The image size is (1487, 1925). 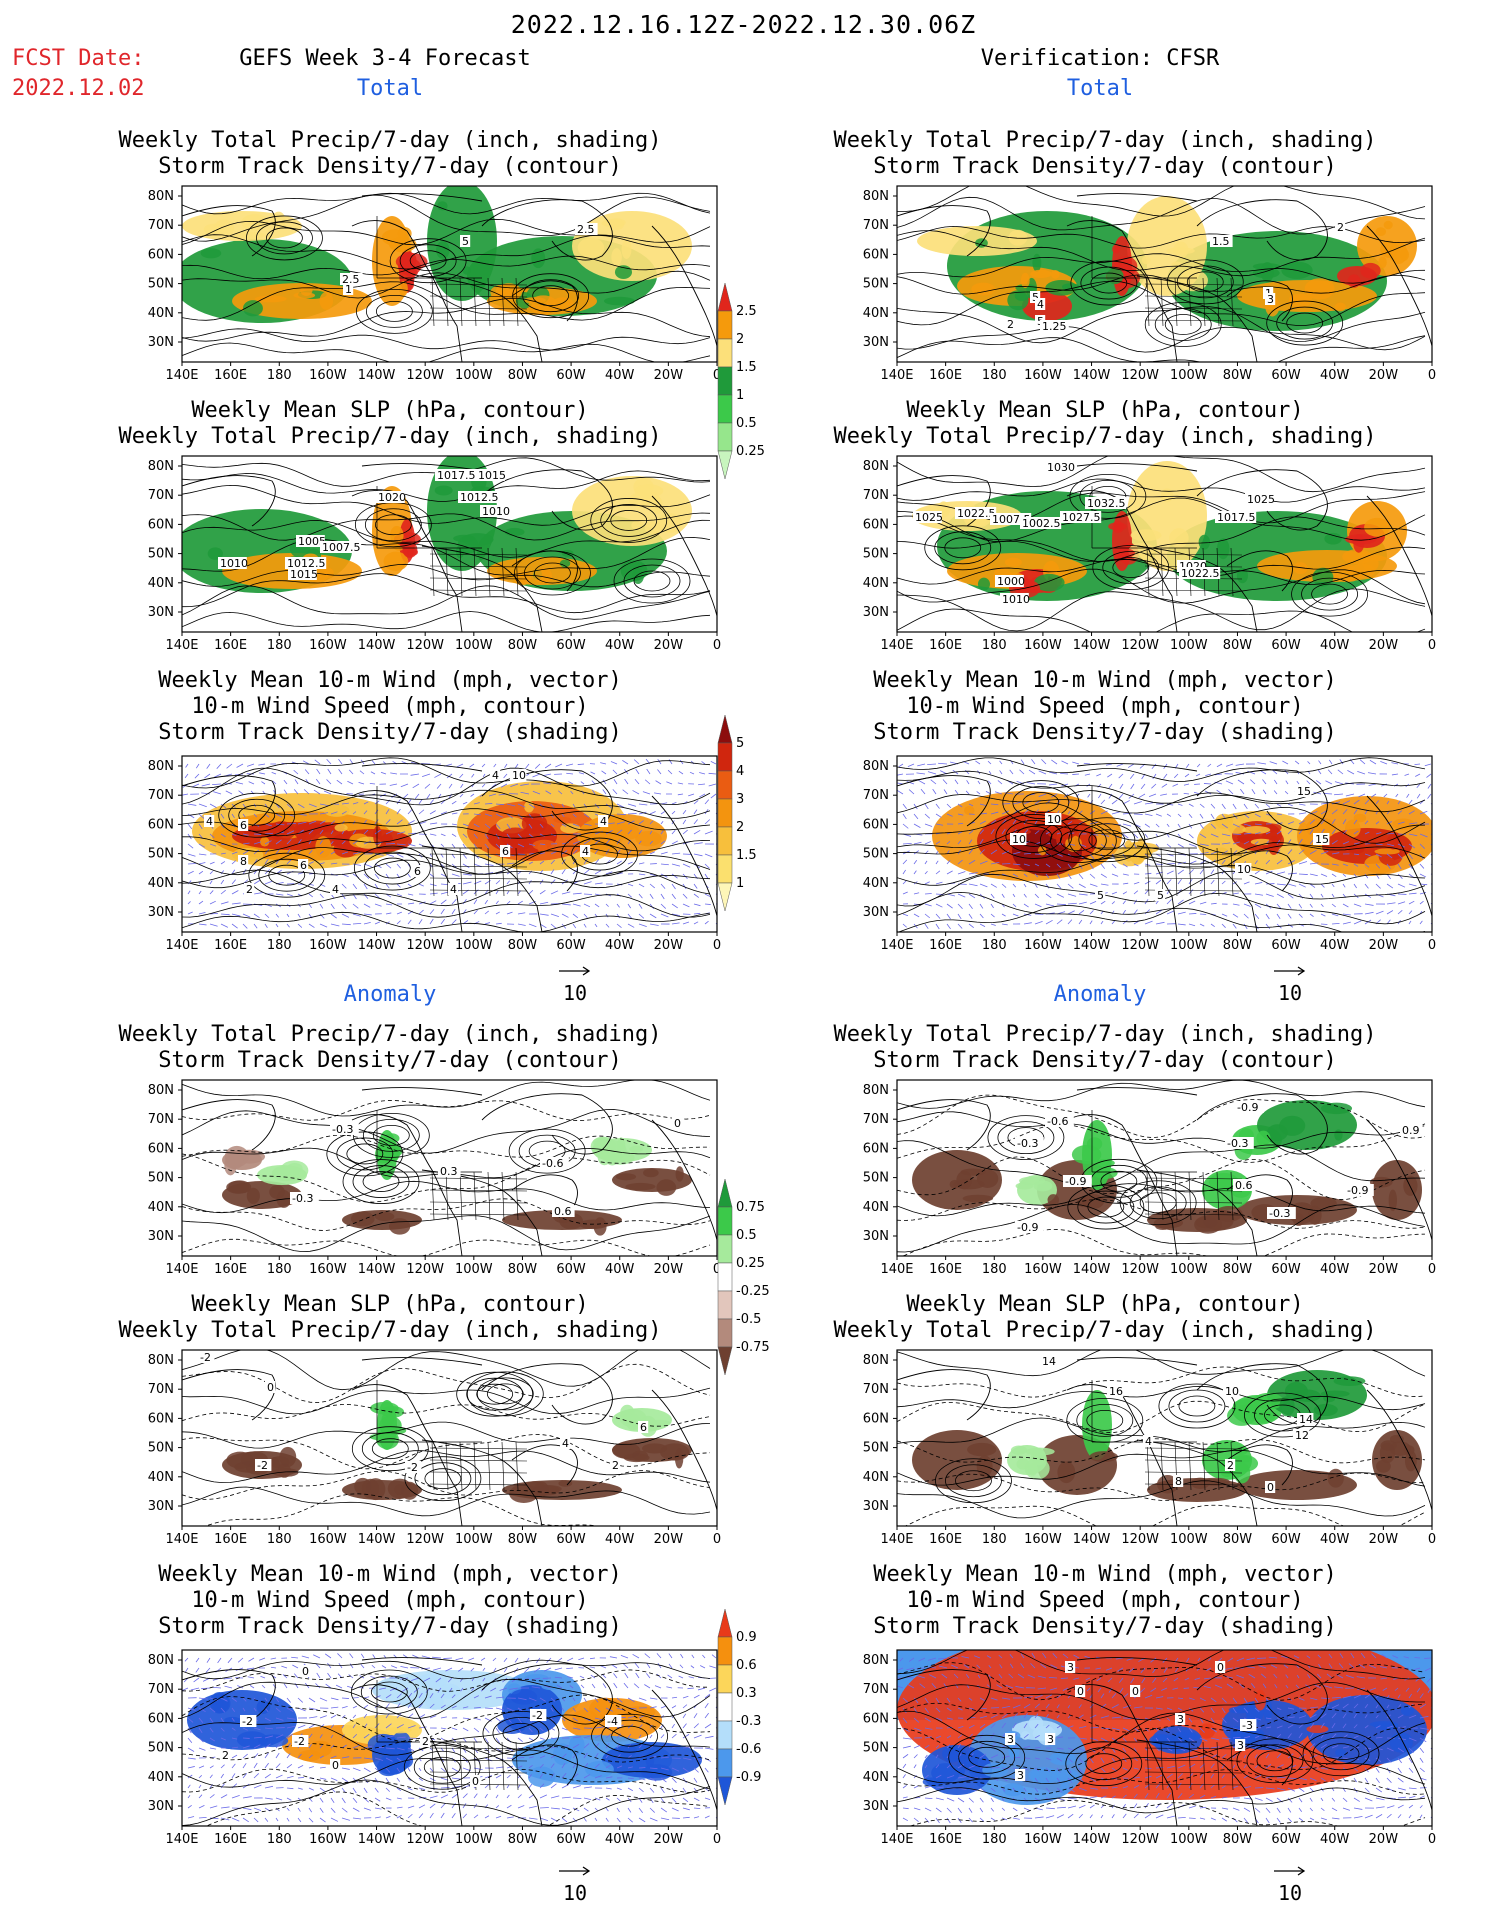 I want to click on contour-label: 4, so click(x=209, y=821).